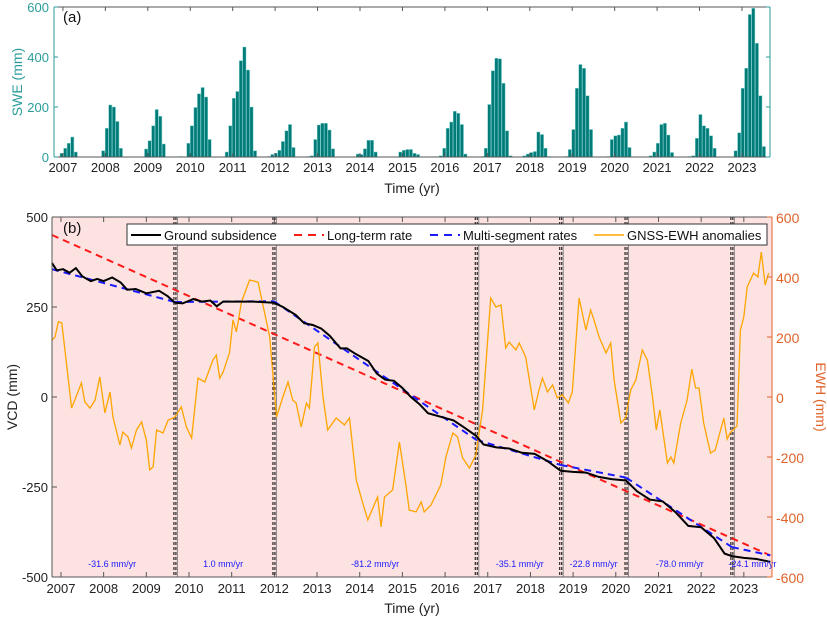 This screenshot has width=827, height=619. I want to click on x-tick-label: 2022, so click(699, 167).